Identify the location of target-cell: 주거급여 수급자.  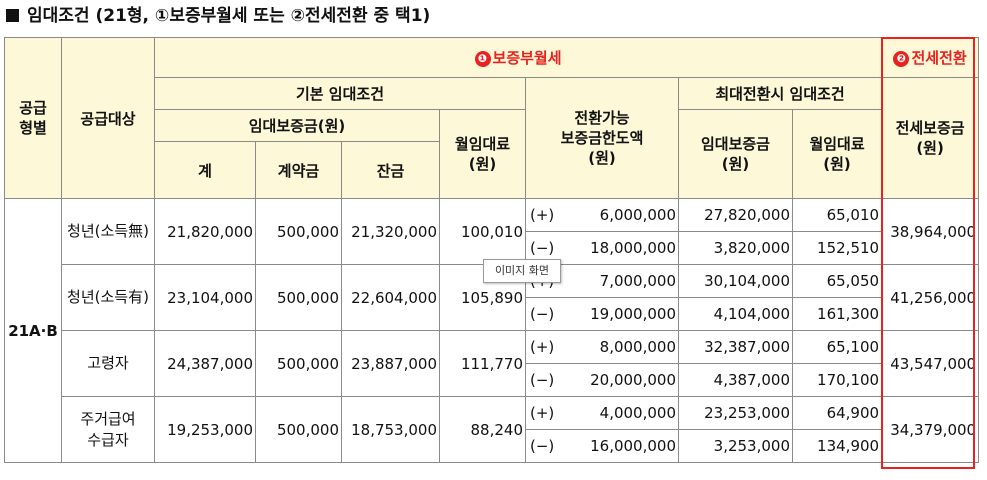
(108, 429).